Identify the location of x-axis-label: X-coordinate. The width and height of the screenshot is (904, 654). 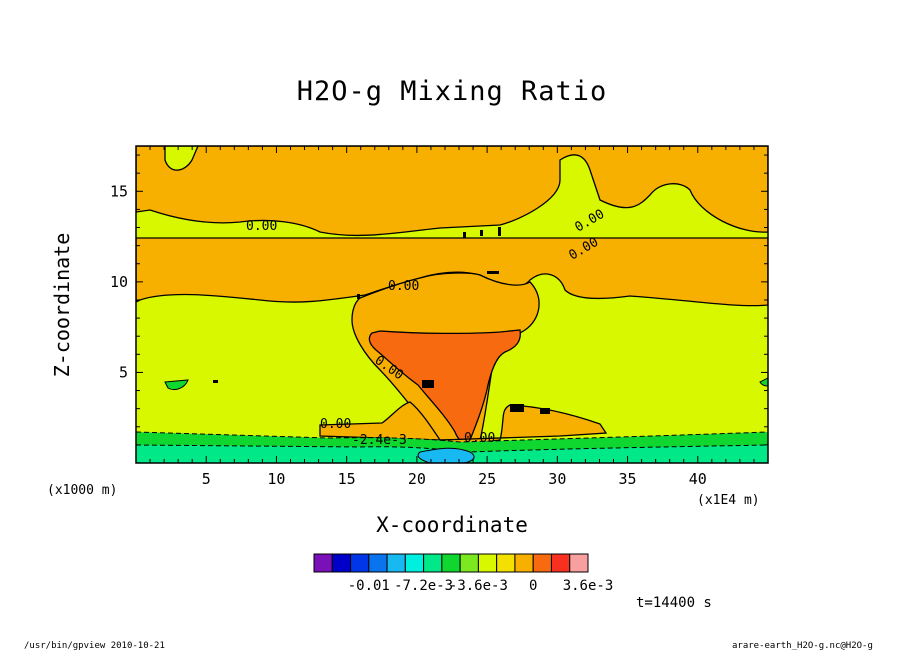
(452, 525).